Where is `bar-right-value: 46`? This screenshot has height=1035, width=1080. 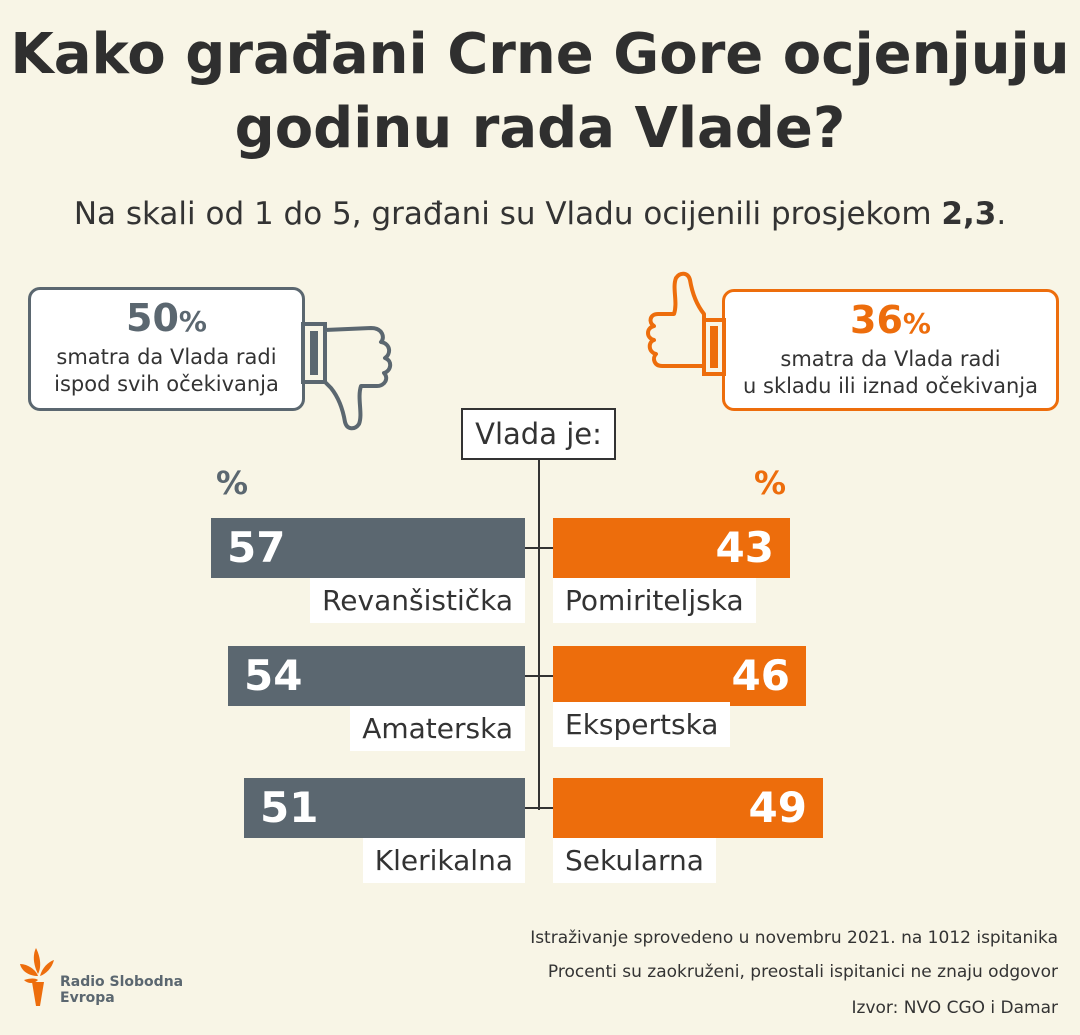 bar-right-value: 46 is located at coordinates (760, 675).